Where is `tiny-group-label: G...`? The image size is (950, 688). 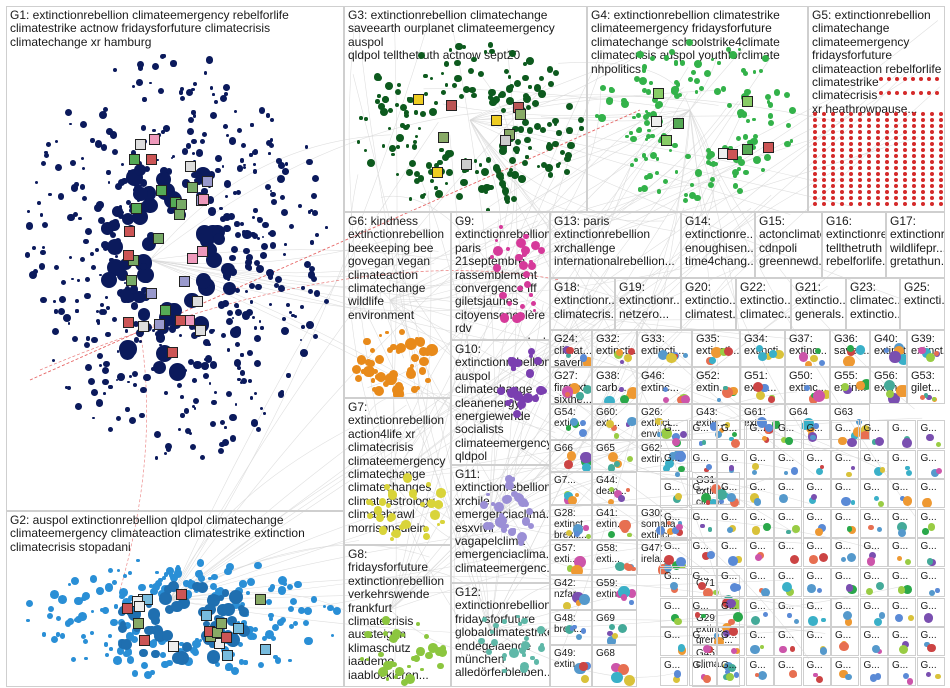 tiny-group-label: G... is located at coordinates (843, 636).